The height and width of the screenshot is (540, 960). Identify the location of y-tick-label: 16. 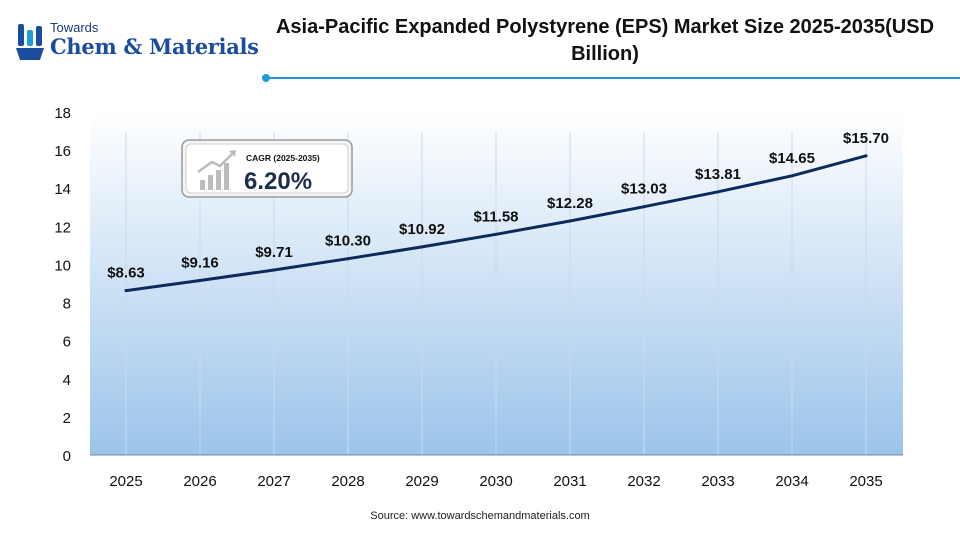
(62, 151).